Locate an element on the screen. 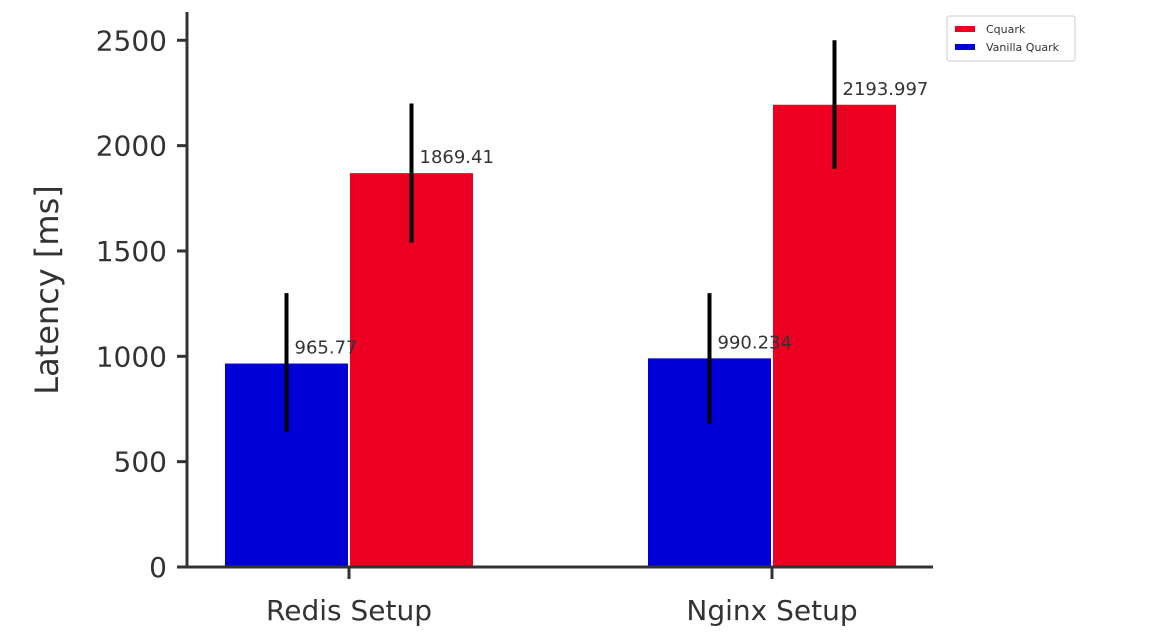 The width and height of the screenshot is (1151, 637). legend: Cquark Vanilla Quark is located at coordinates (1011, 38).